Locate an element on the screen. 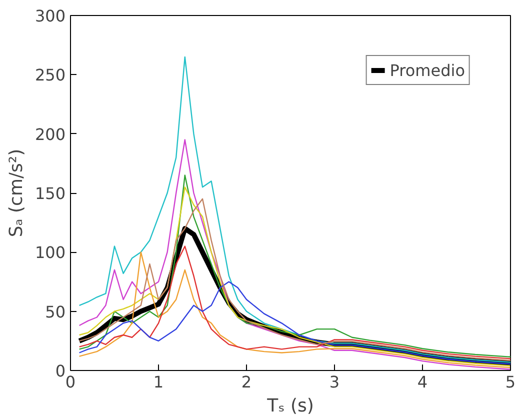  x-tick-label: 4 is located at coordinates (422, 382).